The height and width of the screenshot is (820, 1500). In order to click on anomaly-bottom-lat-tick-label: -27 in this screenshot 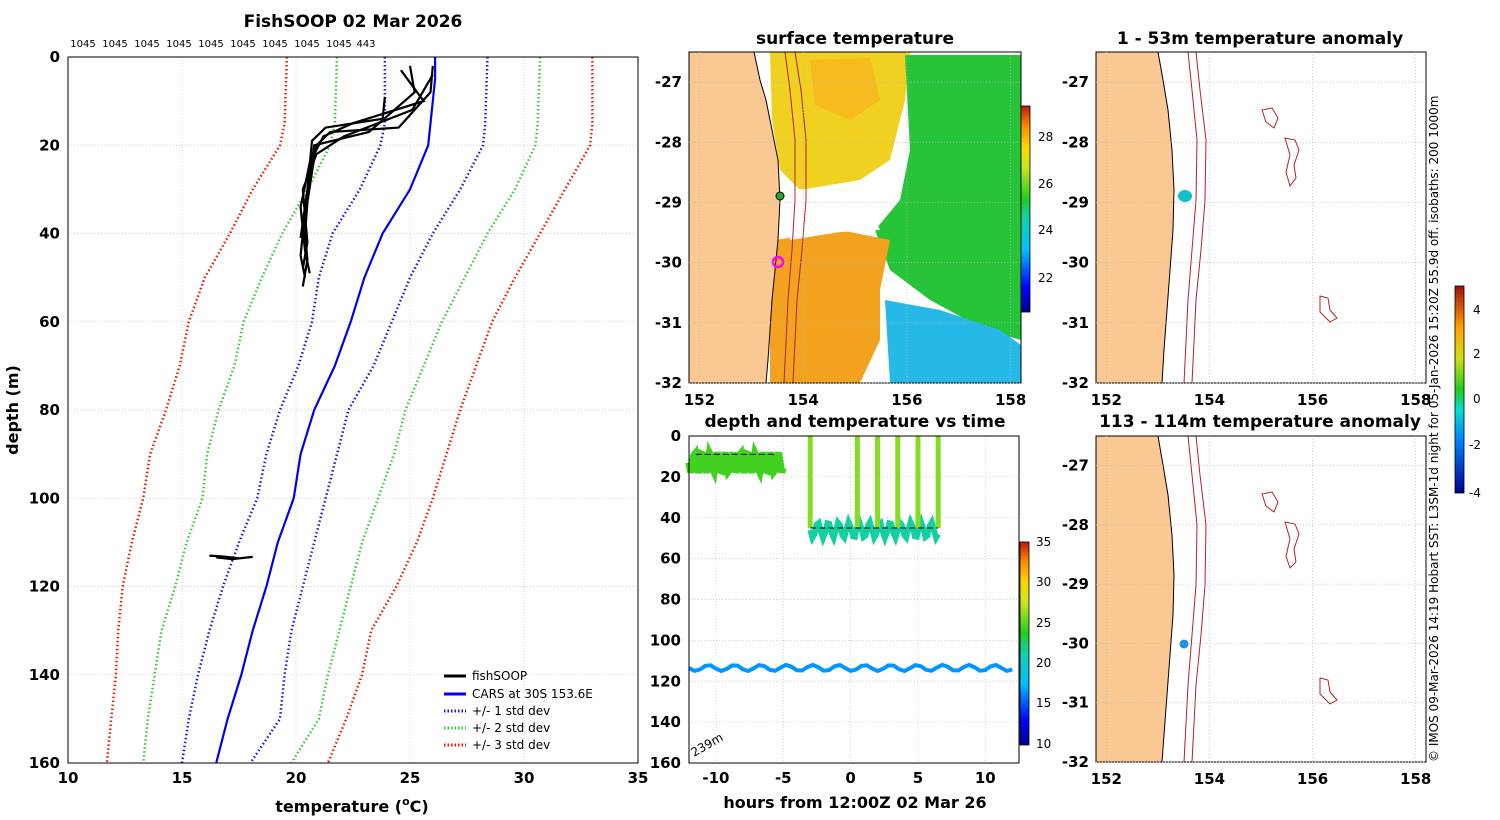, I will do `click(1075, 466)`.